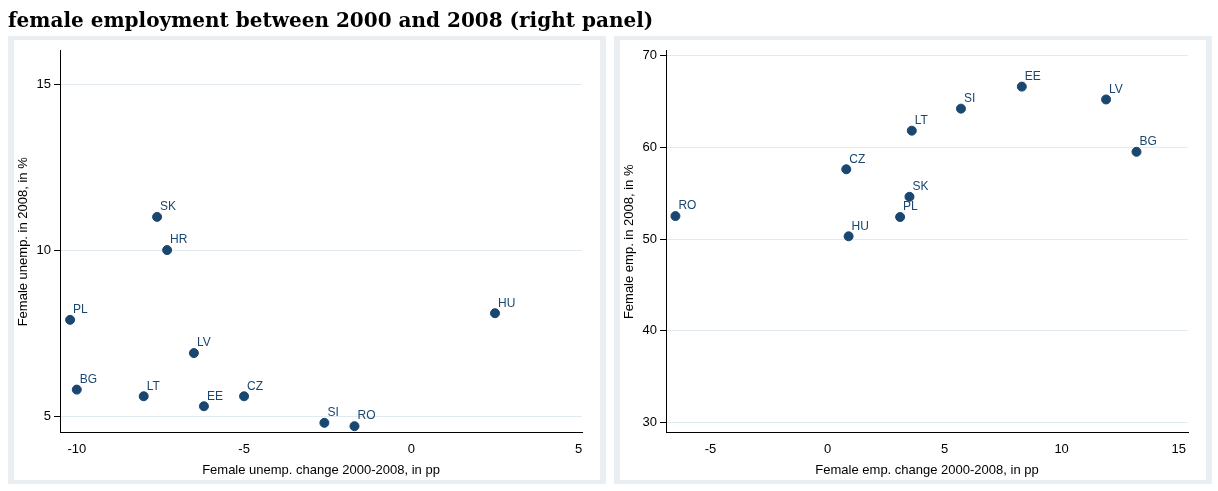  What do you see at coordinates (44, 83) in the screenshot?
I see `y-tick-label: 15` at bounding box center [44, 83].